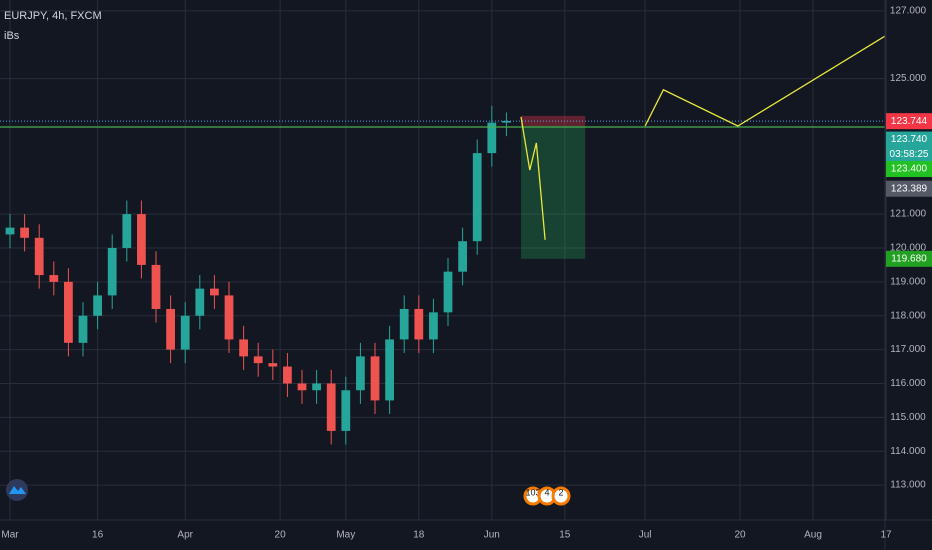 This screenshot has height=550, width=932. Describe the element at coordinates (345, 535) in the screenshot. I see `x-tick-label: May` at that location.